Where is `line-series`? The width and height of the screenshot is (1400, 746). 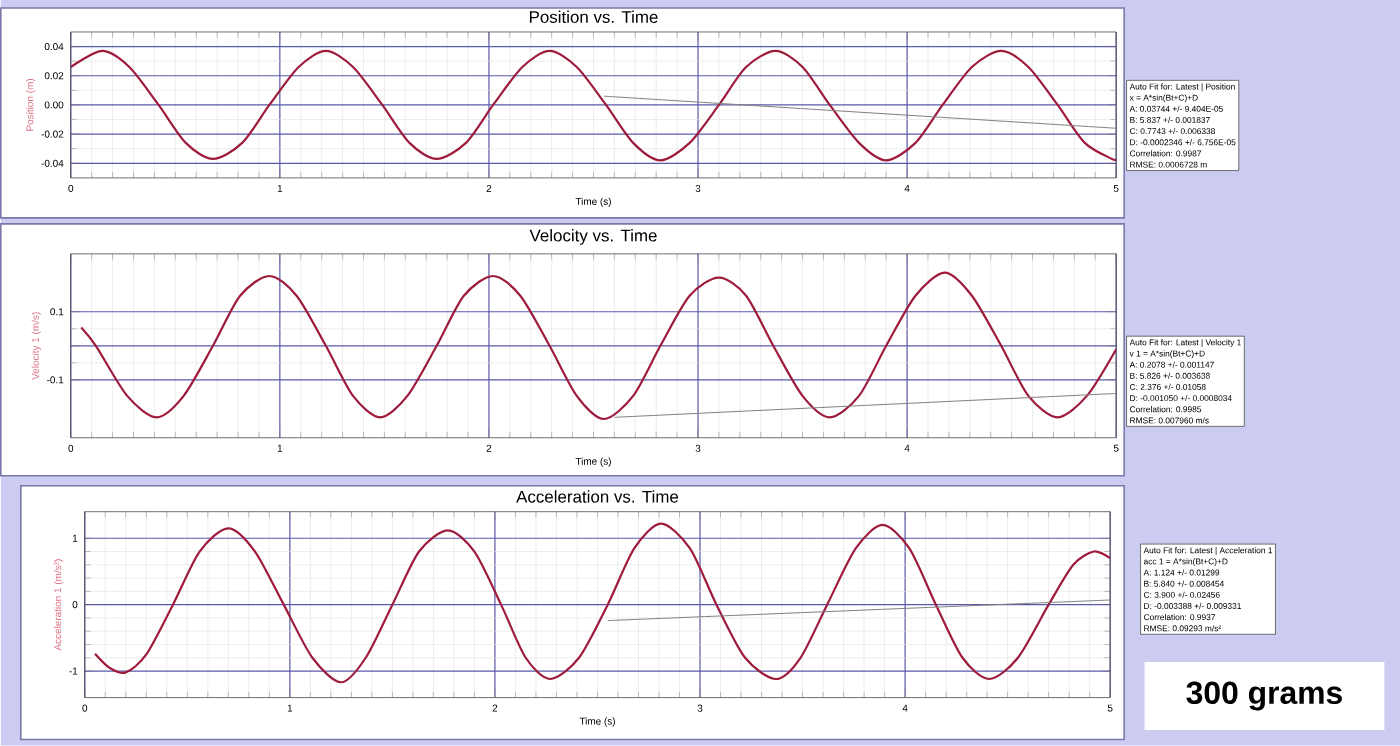
line-series is located at coordinates (598, 346).